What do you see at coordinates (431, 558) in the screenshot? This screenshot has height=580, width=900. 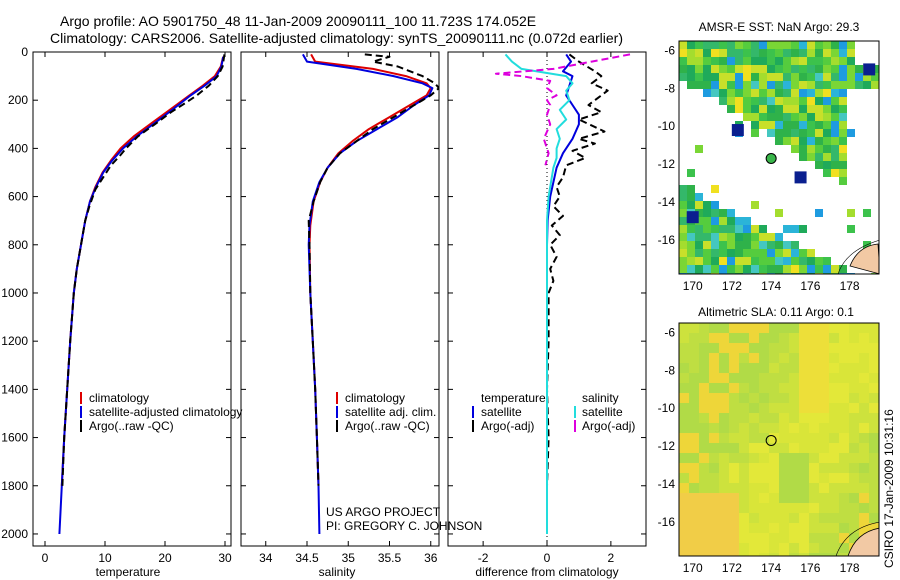 I see `salinity-xtick-label: 36` at bounding box center [431, 558].